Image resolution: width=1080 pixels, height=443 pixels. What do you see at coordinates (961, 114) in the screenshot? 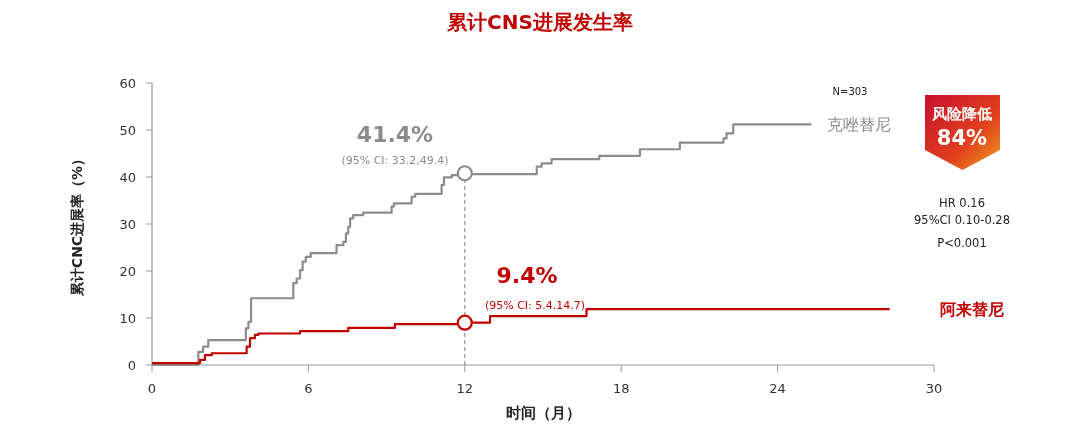
I see `annotation: 风险降低` at bounding box center [961, 114].